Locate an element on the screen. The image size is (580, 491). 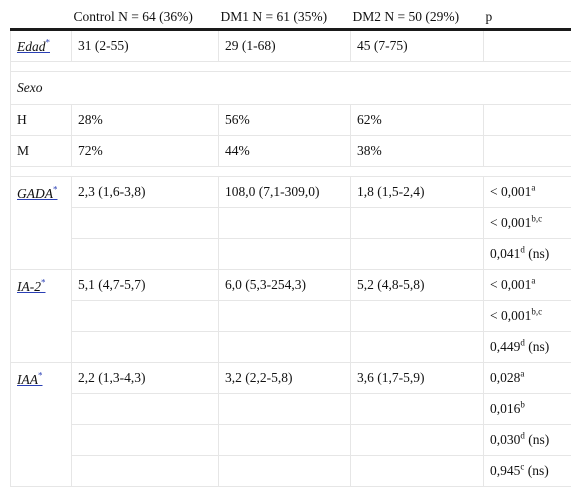
label-edad: Edad* is located at coordinates (41, 45).